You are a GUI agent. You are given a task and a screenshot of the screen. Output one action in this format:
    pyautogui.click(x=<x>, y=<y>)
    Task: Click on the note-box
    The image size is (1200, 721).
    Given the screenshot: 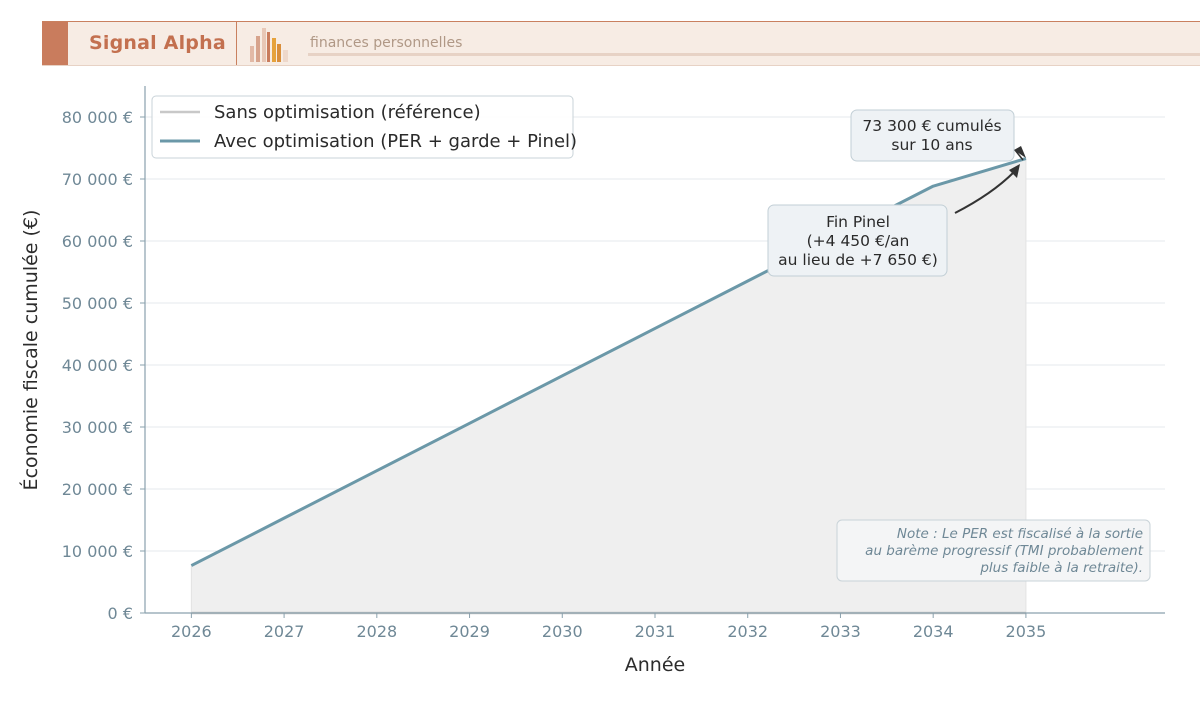 What is the action you would take?
    pyautogui.click(x=993, y=550)
    